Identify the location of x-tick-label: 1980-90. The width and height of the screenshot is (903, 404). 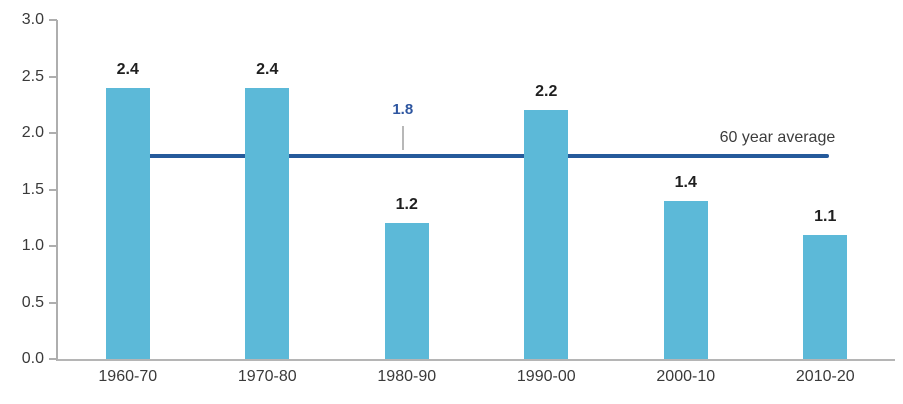
(407, 376).